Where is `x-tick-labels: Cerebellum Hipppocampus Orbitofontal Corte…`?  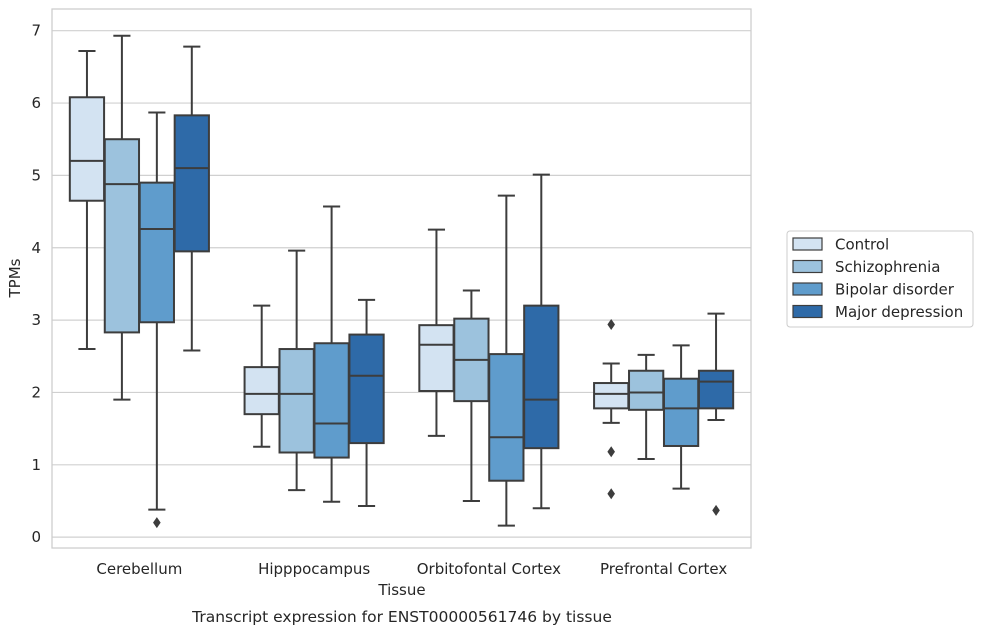
x-tick-labels: Cerebellum Hipppocampus Orbitofontal Corte… is located at coordinates (411, 569).